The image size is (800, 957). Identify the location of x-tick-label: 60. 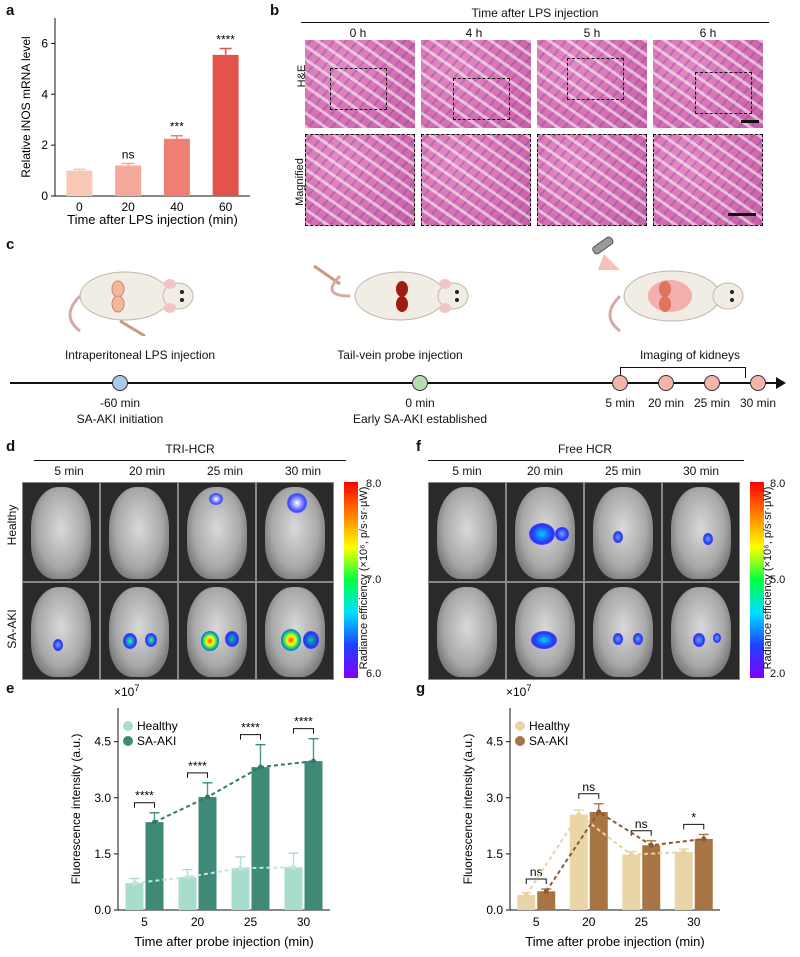
(226, 207).